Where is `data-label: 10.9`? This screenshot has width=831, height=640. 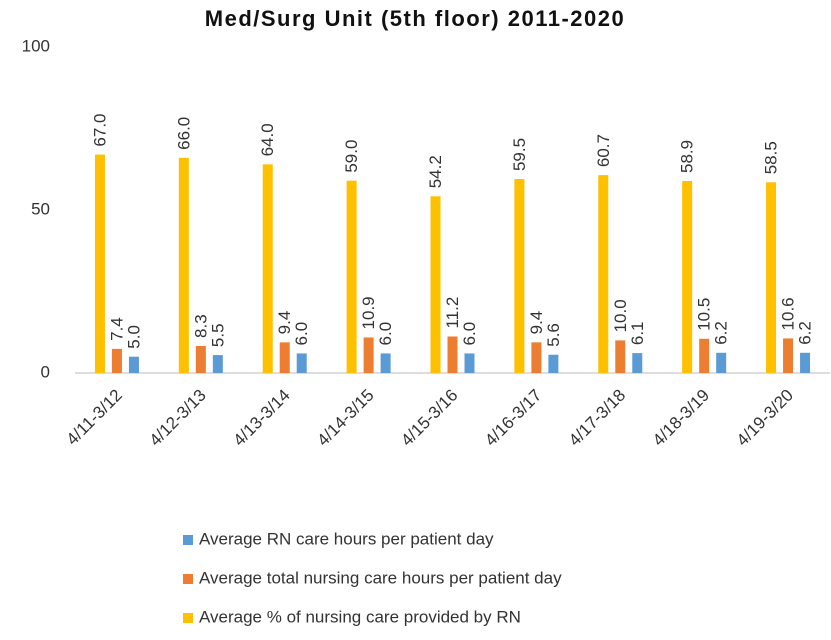
data-label: 10.9 is located at coordinates (368, 312).